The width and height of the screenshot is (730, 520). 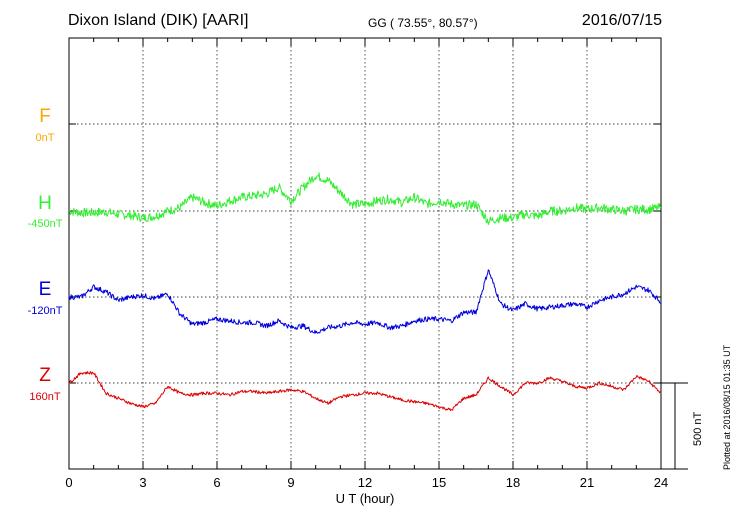 What do you see at coordinates (45, 224) in the screenshot?
I see `component-H-baseline: -450nT` at bounding box center [45, 224].